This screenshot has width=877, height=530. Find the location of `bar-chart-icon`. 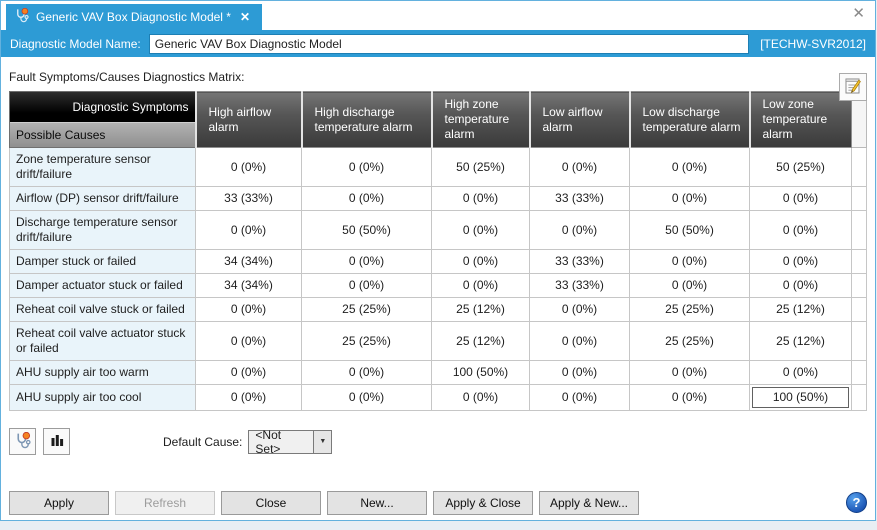

bar-chart-icon is located at coordinates (57, 441).